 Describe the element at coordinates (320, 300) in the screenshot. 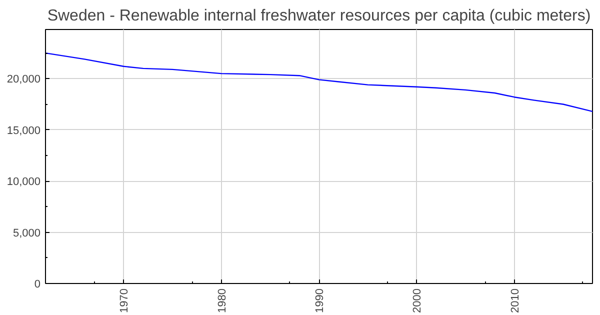

I see `x-tick-label: 1990` at that location.